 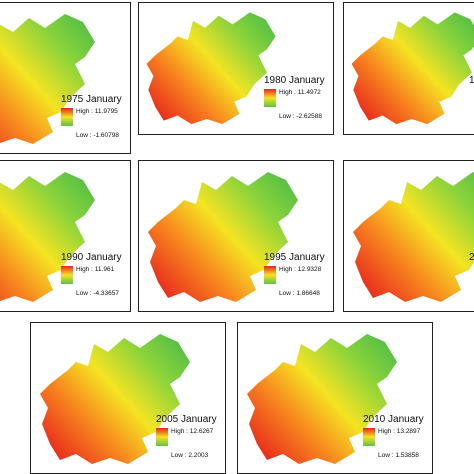 I want to click on map-panel: 1975 January High : 11.9795 Low : -1.60798, so click(x=65, y=78).